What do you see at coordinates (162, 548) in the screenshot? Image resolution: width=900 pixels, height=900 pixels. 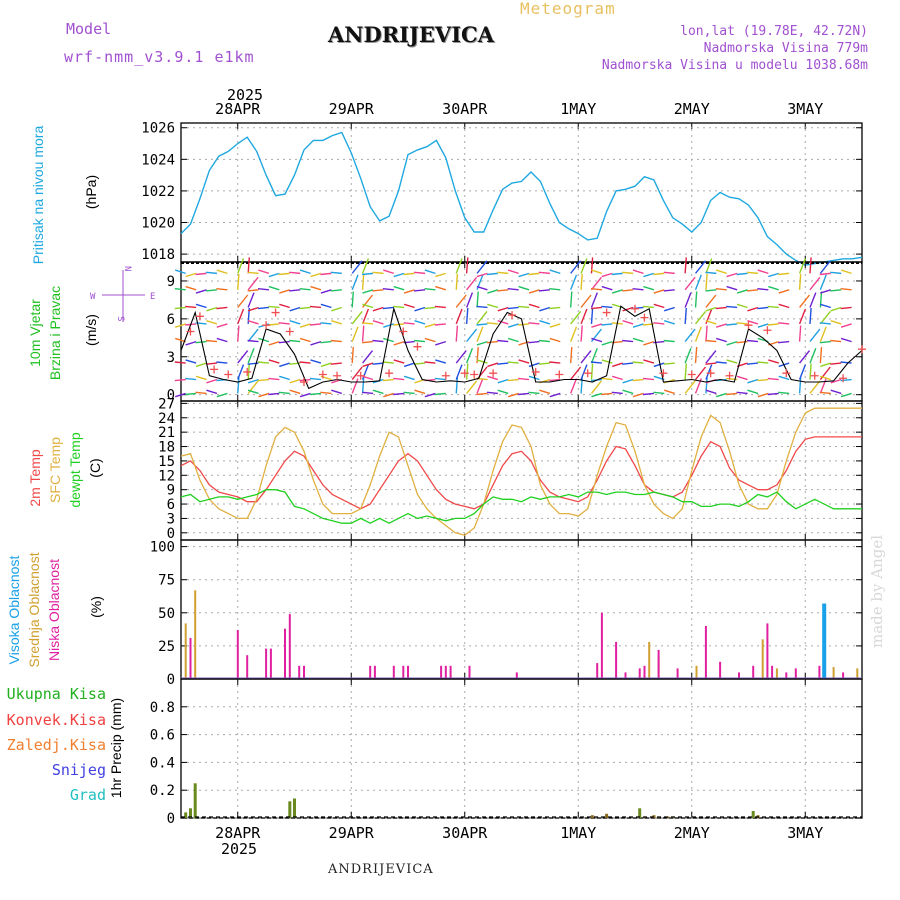 I see `y-tick-label: 100` at bounding box center [162, 548].